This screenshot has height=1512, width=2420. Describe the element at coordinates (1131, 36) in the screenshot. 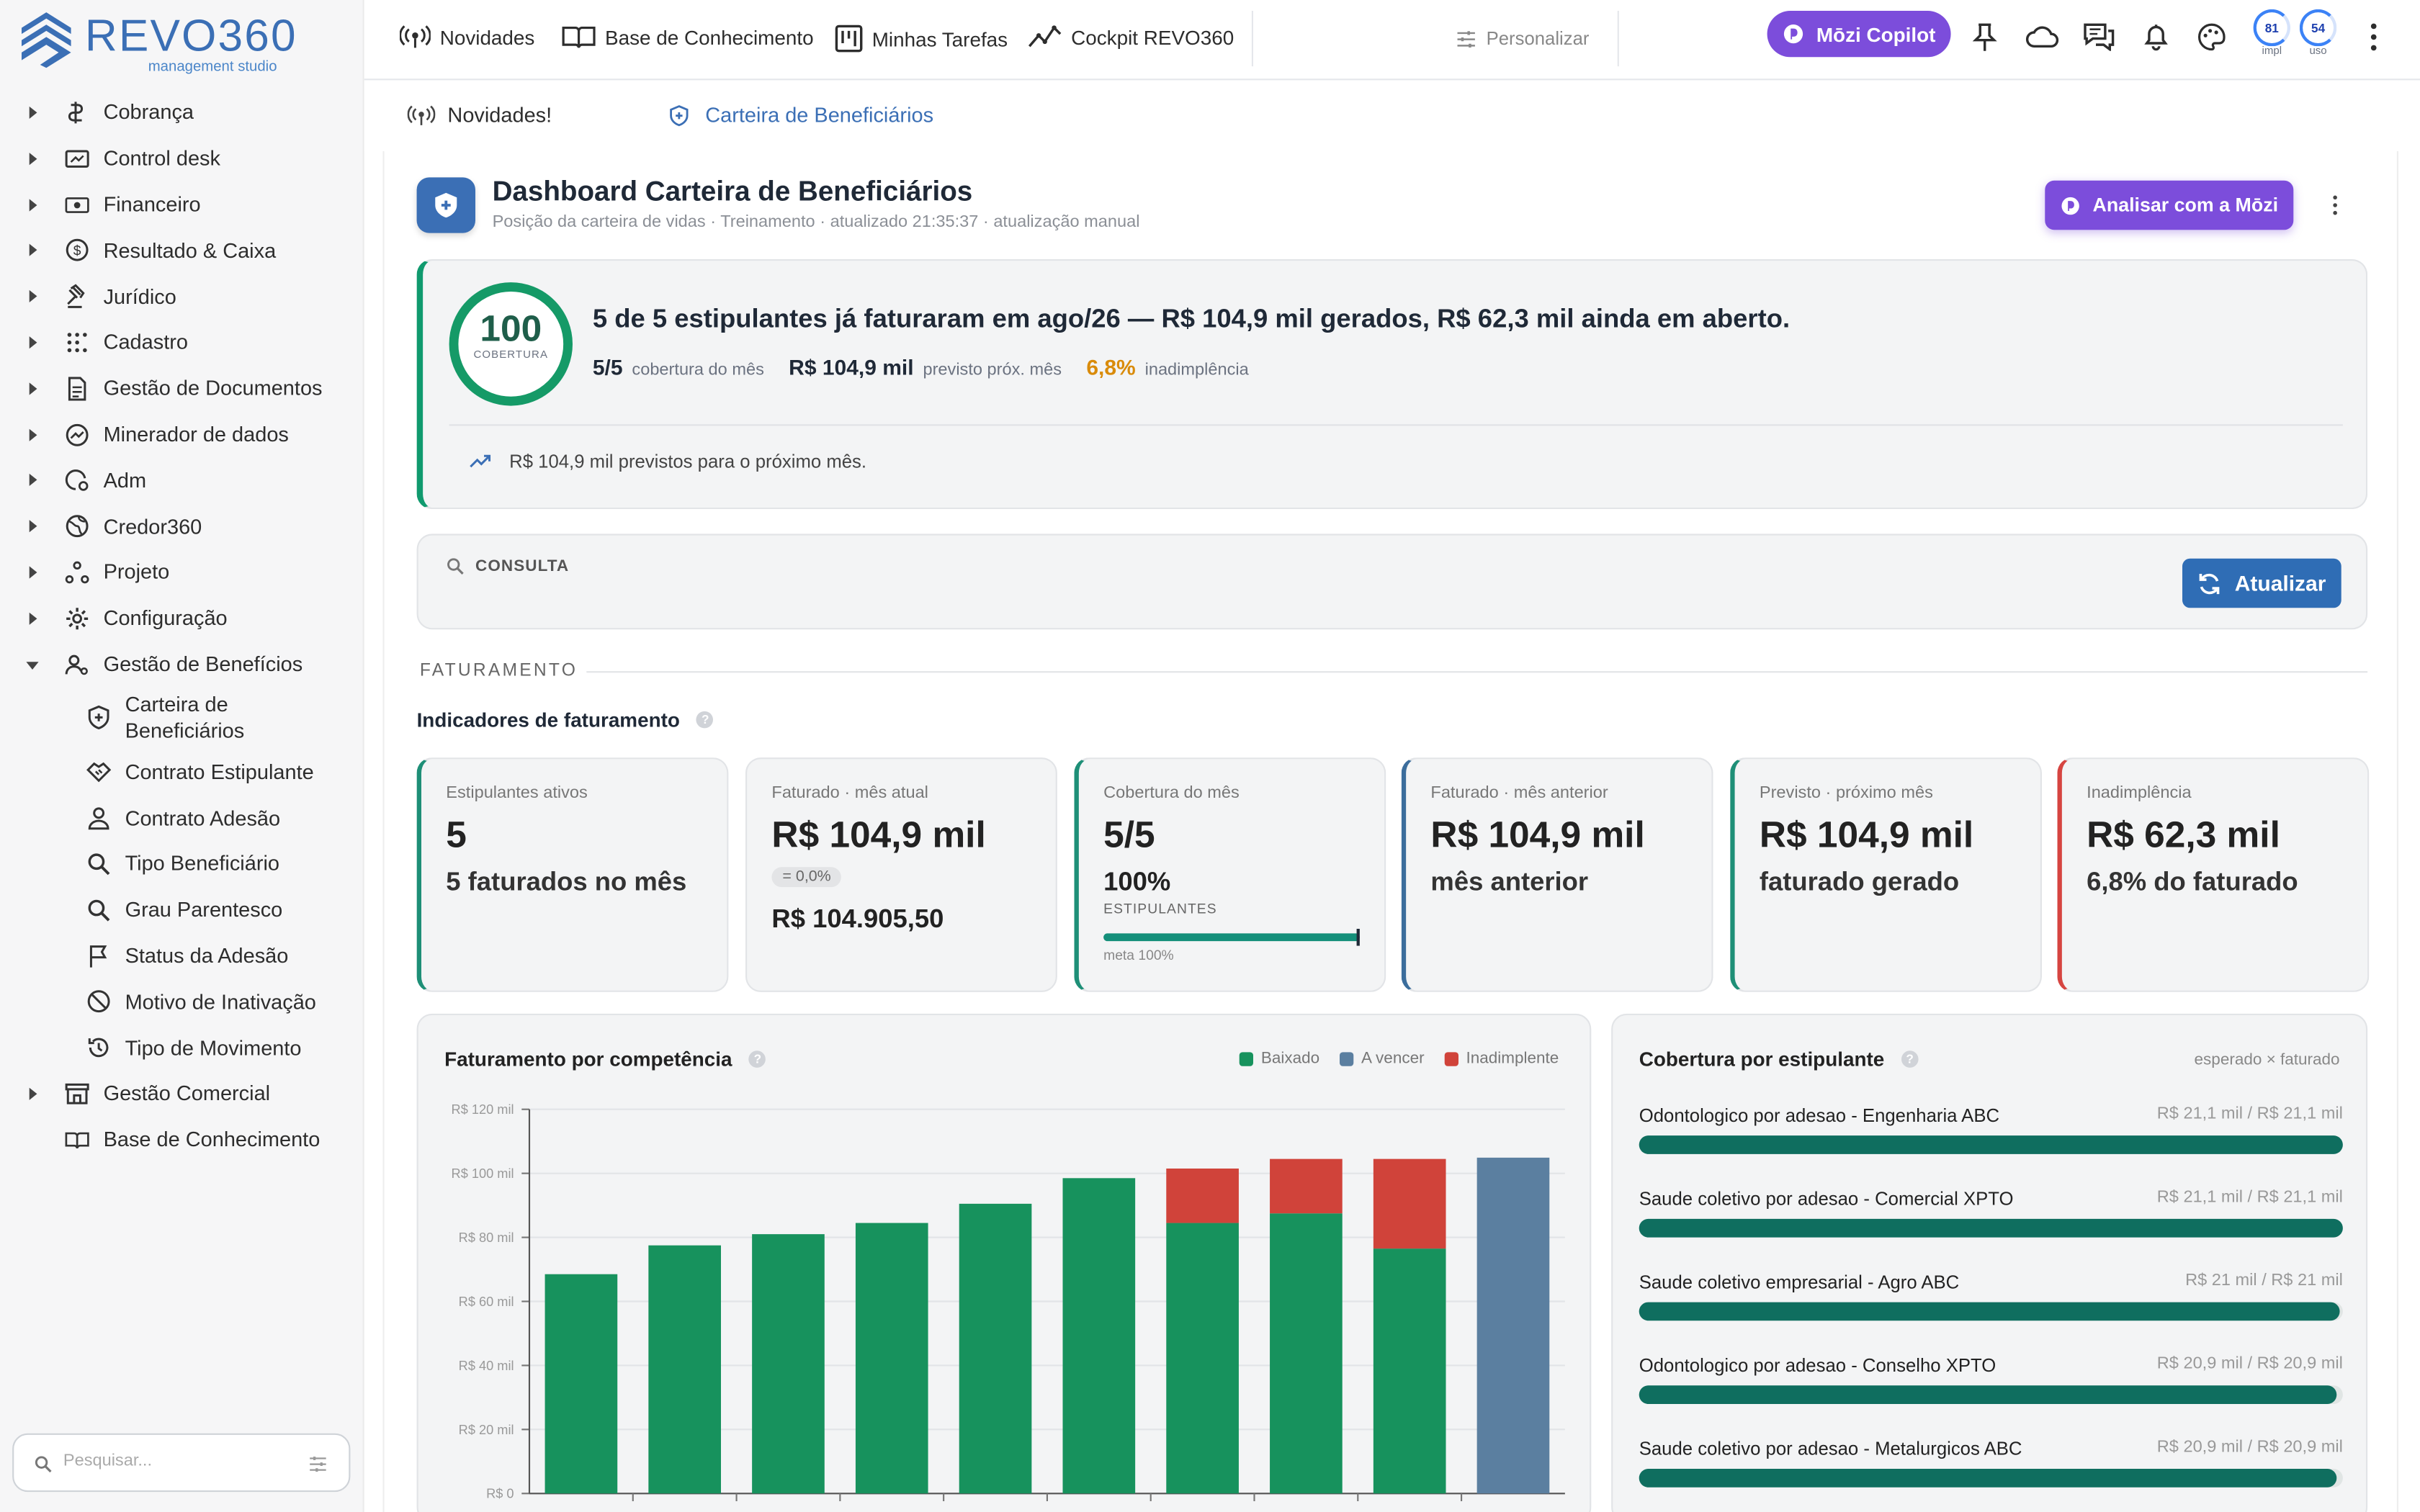

I see `topbar-link-cockpit: Cockpit REVO360` at that location.